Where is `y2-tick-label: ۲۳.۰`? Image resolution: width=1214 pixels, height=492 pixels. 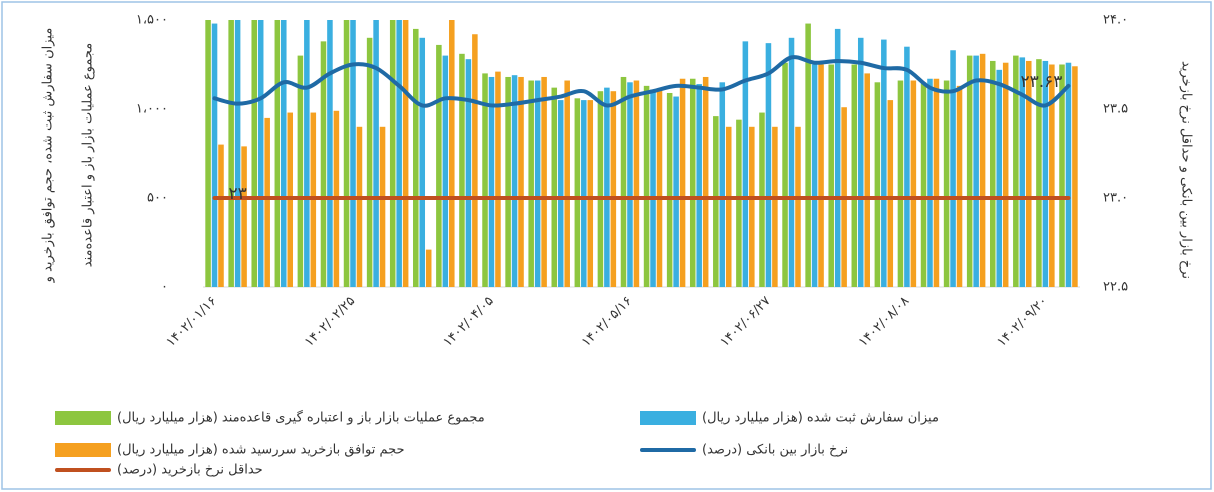 y2-tick-label: ۲۳.۰ is located at coordinates (1115, 198).